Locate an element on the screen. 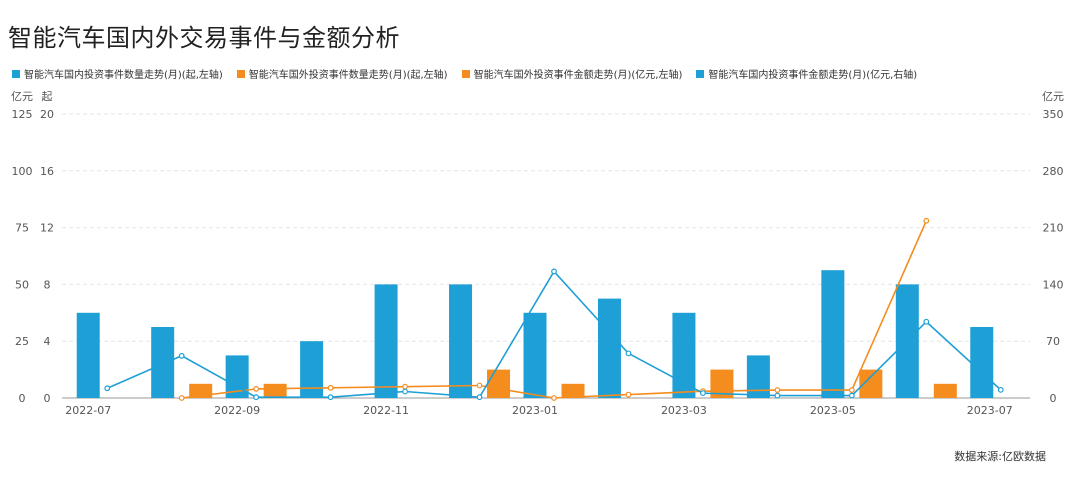 The image size is (1080, 477). right-axis-amount-tick: 210 is located at coordinates (1053, 228).